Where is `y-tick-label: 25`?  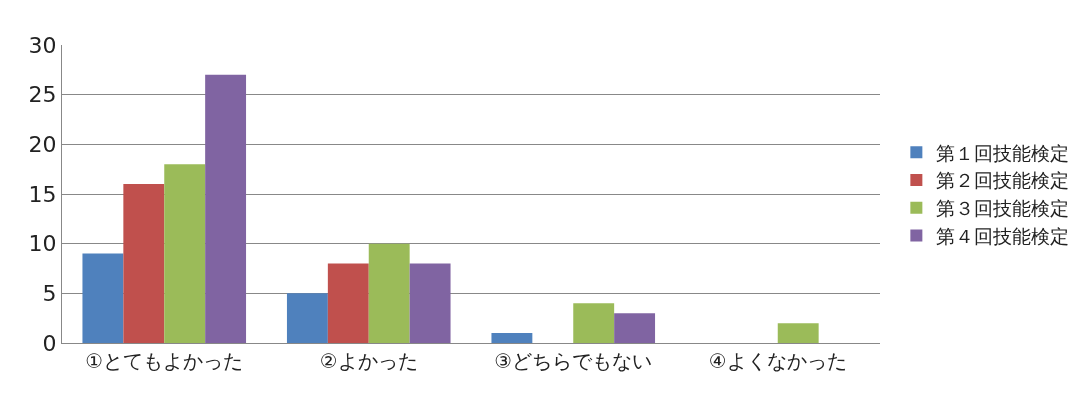
y-tick-label: 25 is located at coordinates (42, 95).